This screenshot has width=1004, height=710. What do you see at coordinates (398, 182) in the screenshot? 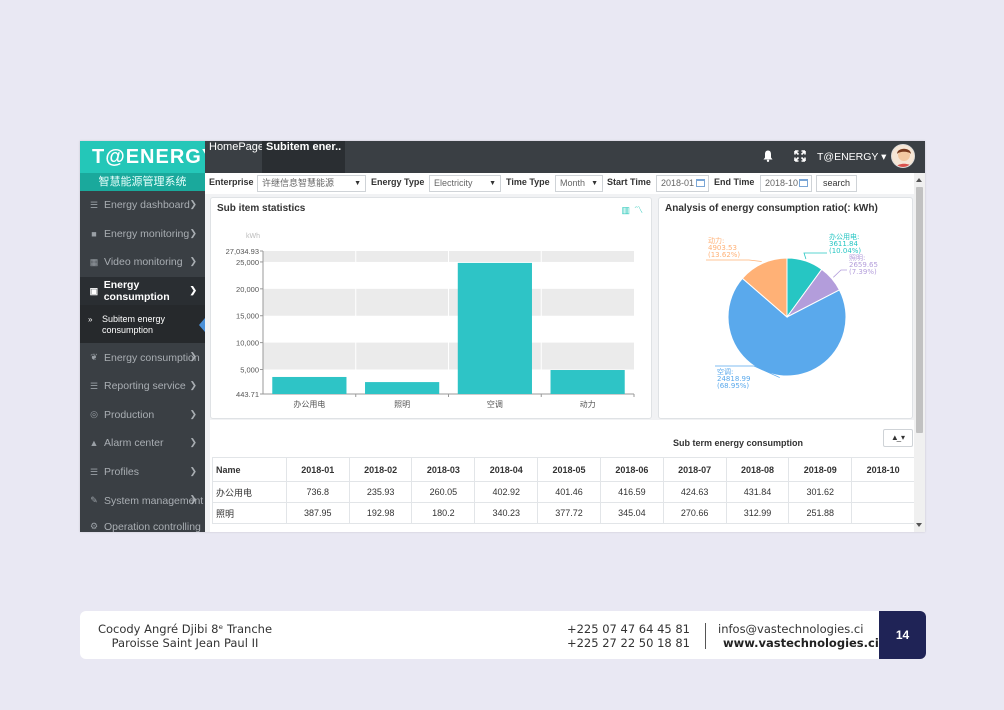
I see `energy-type-label: Energy Type` at bounding box center [398, 182].